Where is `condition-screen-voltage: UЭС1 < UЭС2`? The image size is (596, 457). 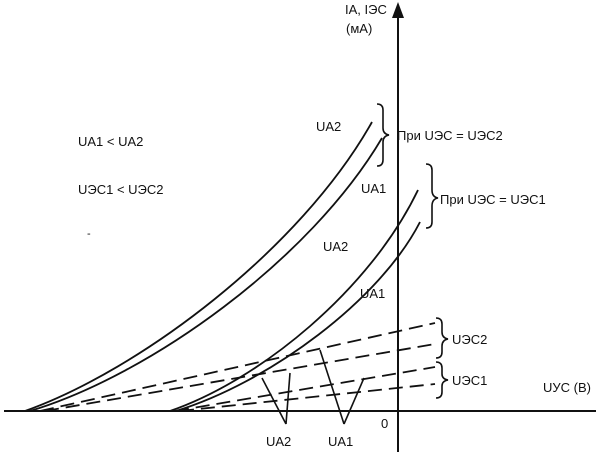 condition-screen-voltage: UЭС1 < UЭС2 is located at coordinates (121, 189).